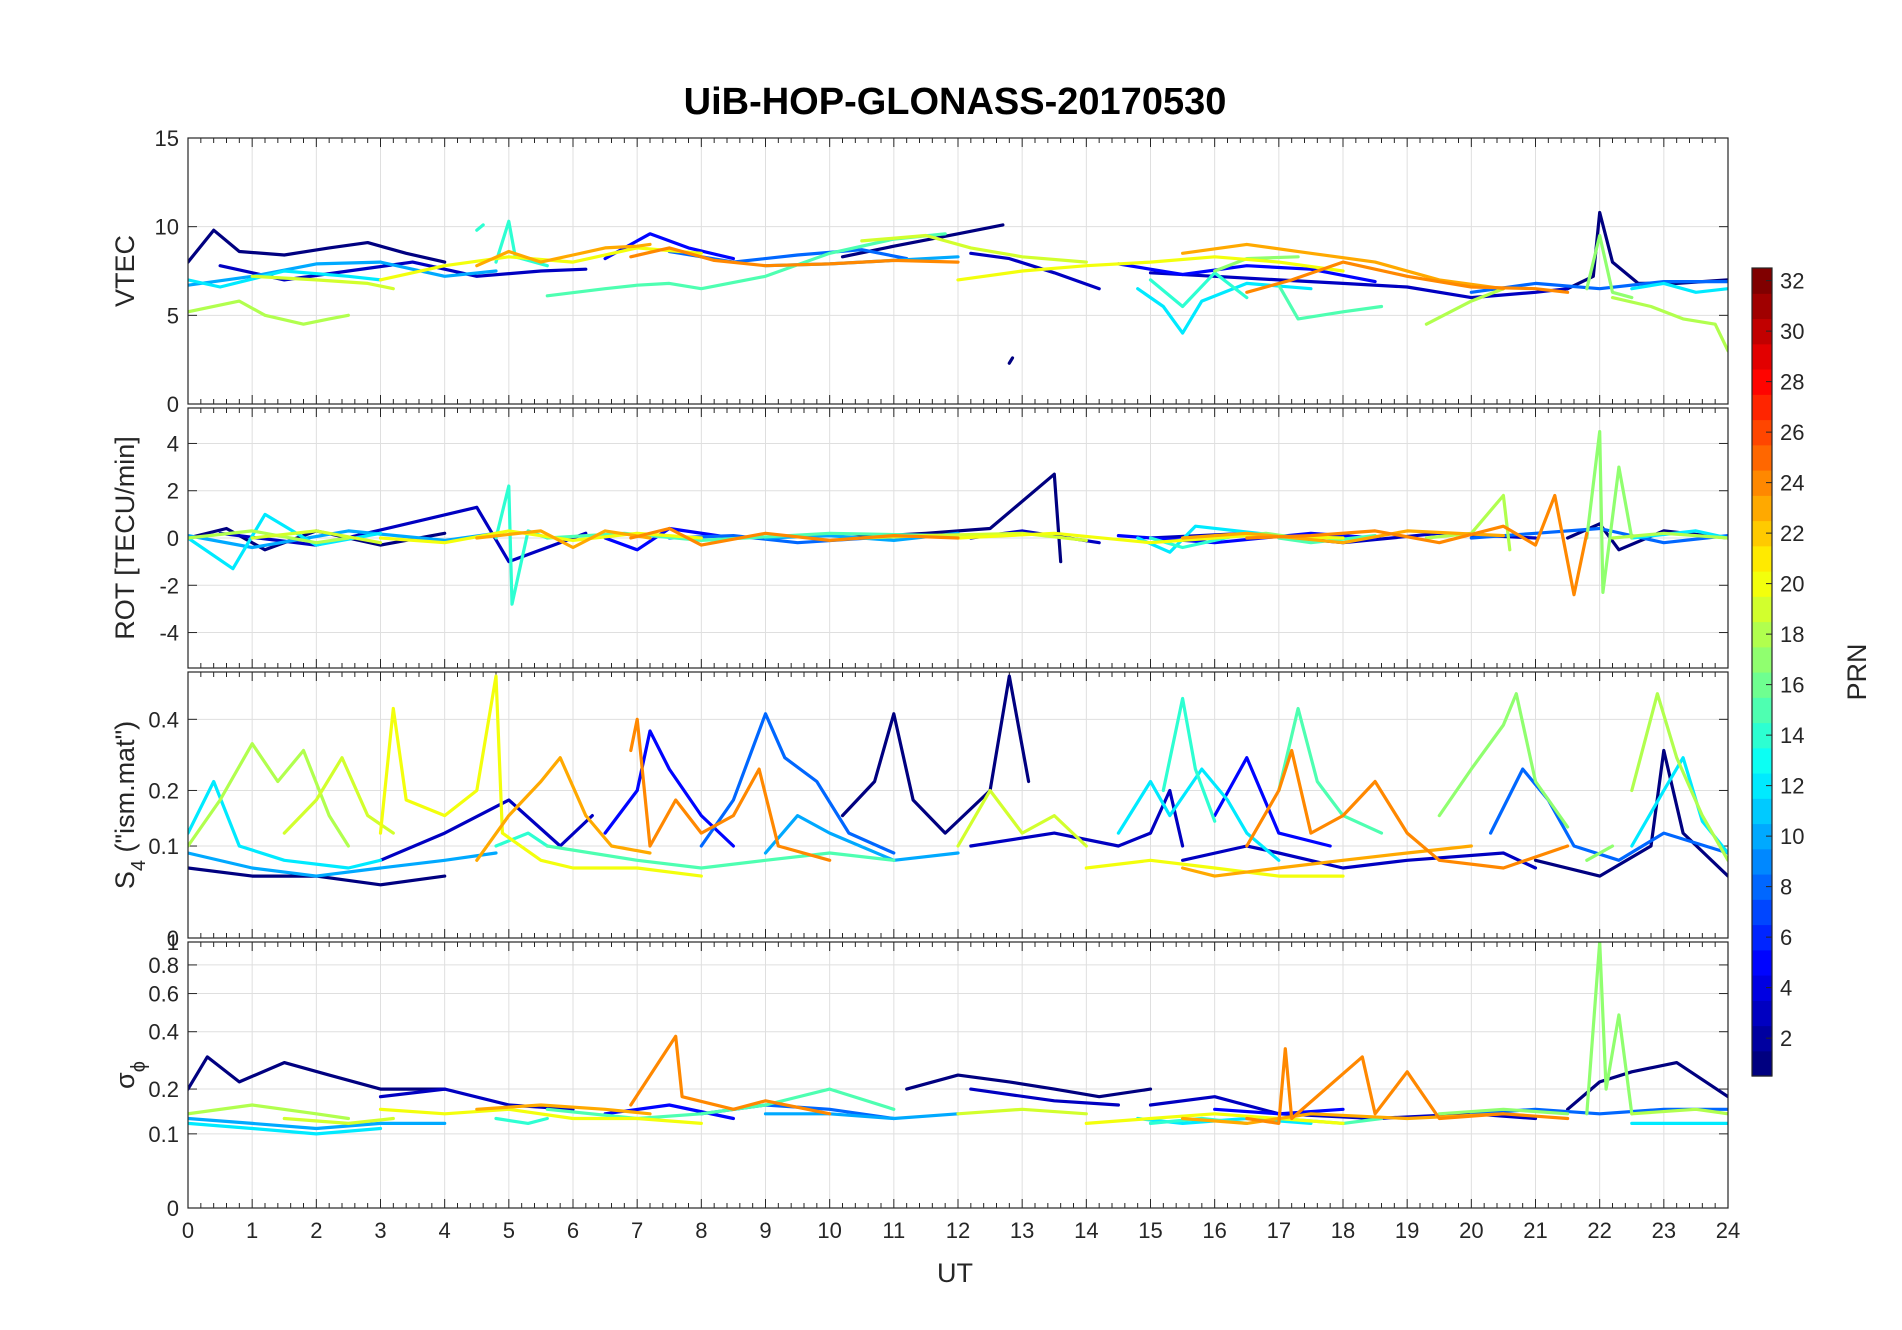 This screenshot has width=1902, height=1330. Describe the element at coordinates (163, 994) in the screenshot. I see `y-tick-label: 0.6` at that location.